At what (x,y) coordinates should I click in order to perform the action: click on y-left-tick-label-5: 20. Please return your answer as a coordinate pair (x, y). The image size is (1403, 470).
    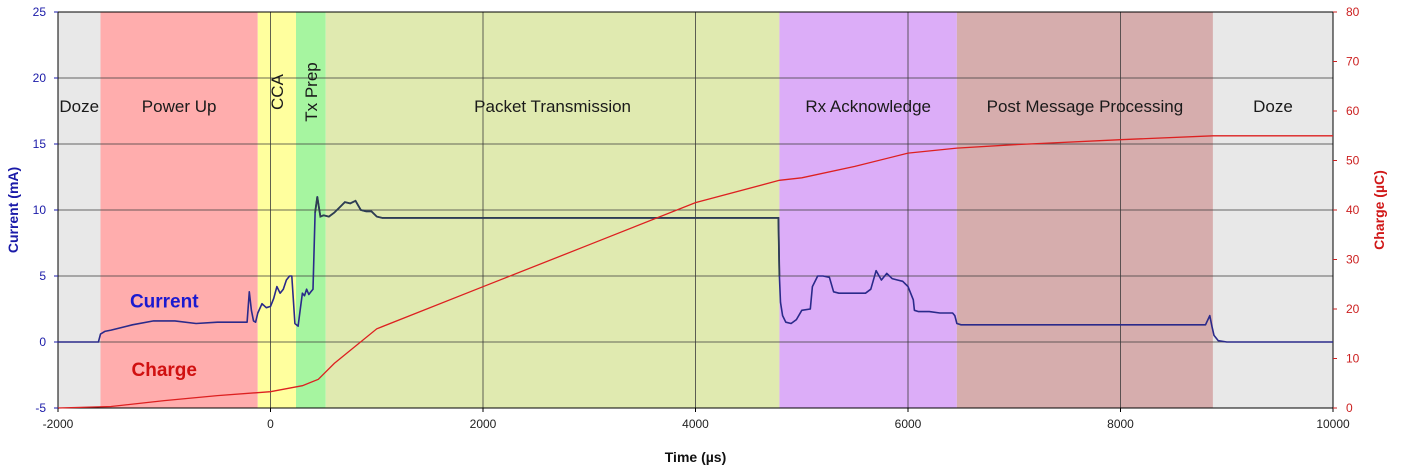
    Looking at the image, I should click on (40, 78).